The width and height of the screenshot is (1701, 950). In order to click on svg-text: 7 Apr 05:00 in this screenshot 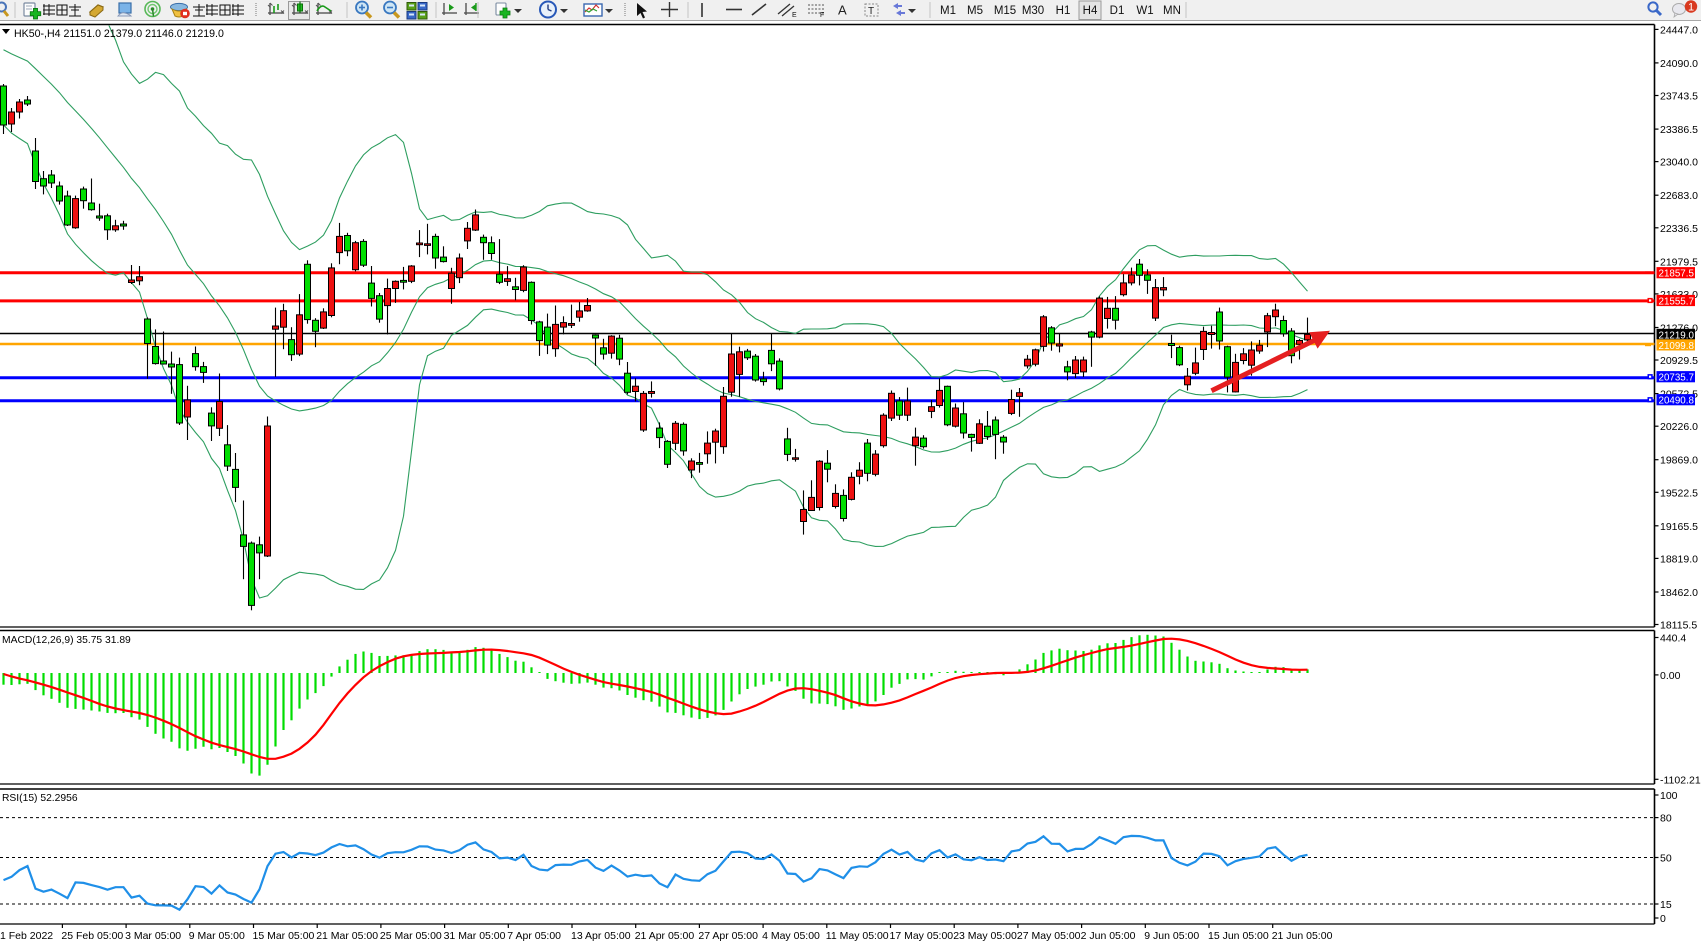, I will do `click(534, 936)`.